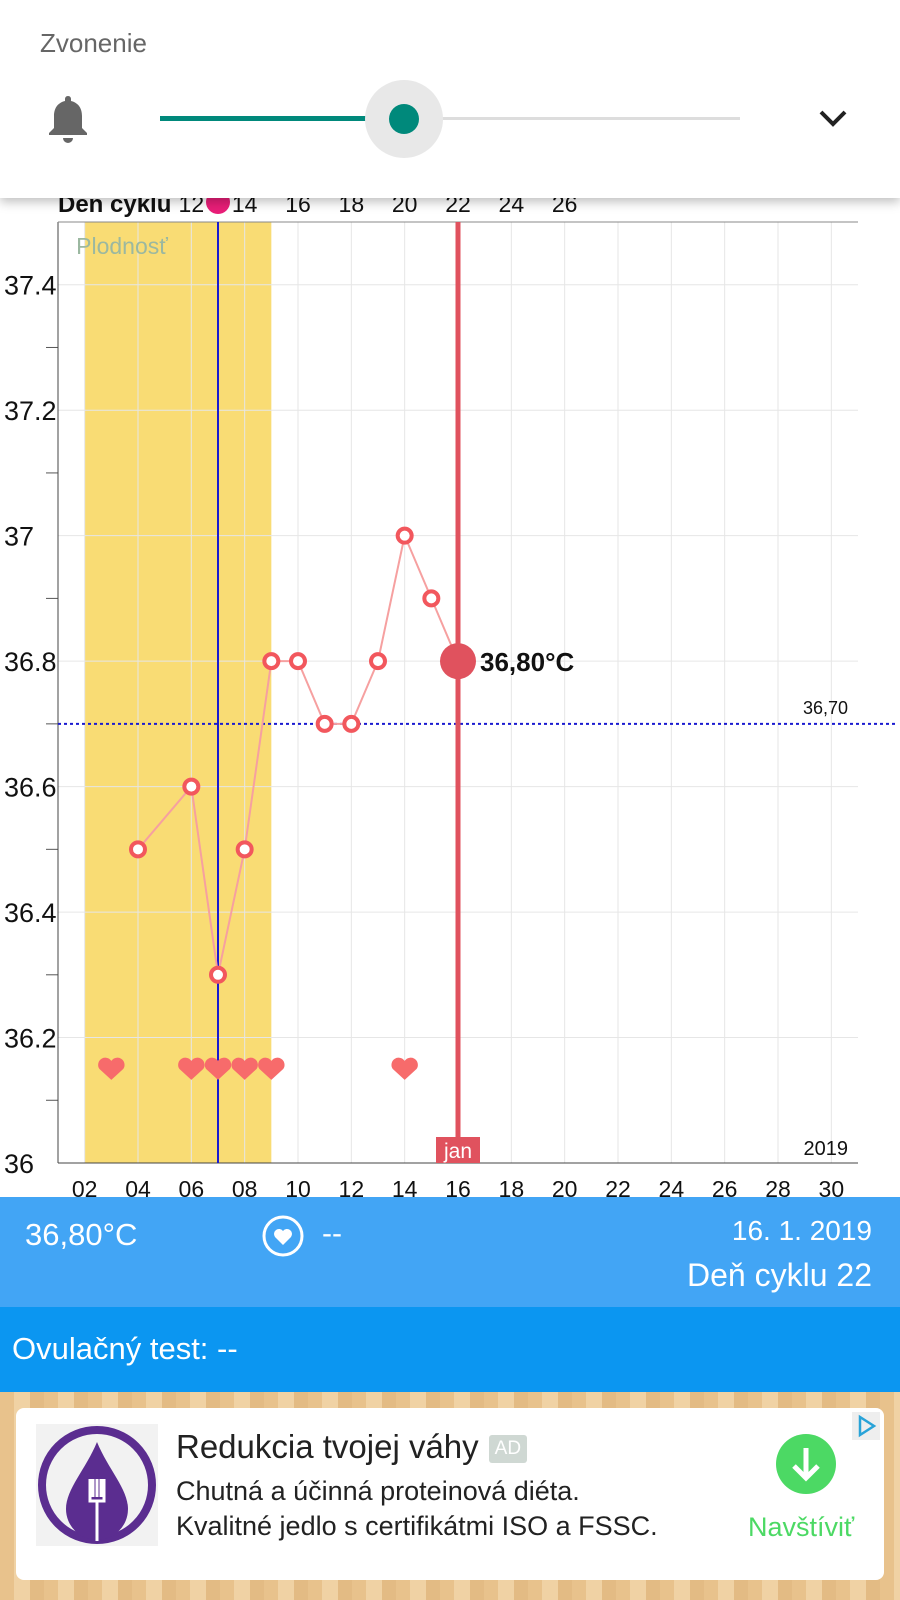 This screenshot has height=1600, width=900. What do you see at coordinates (508, 1449) in the screenshot?
I see `ad-badge: AD` at bounding box center [508, 1449].